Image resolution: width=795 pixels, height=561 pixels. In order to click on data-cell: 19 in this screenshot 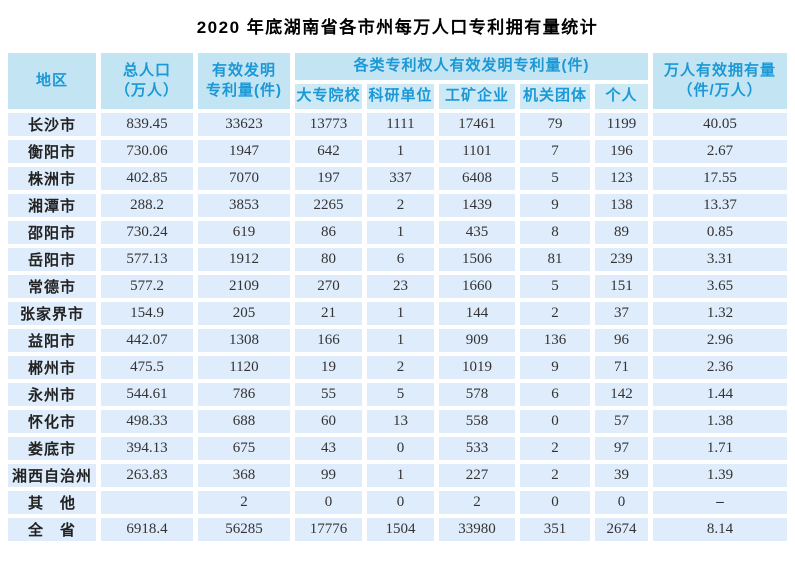, I will do `click(328, 367)`.